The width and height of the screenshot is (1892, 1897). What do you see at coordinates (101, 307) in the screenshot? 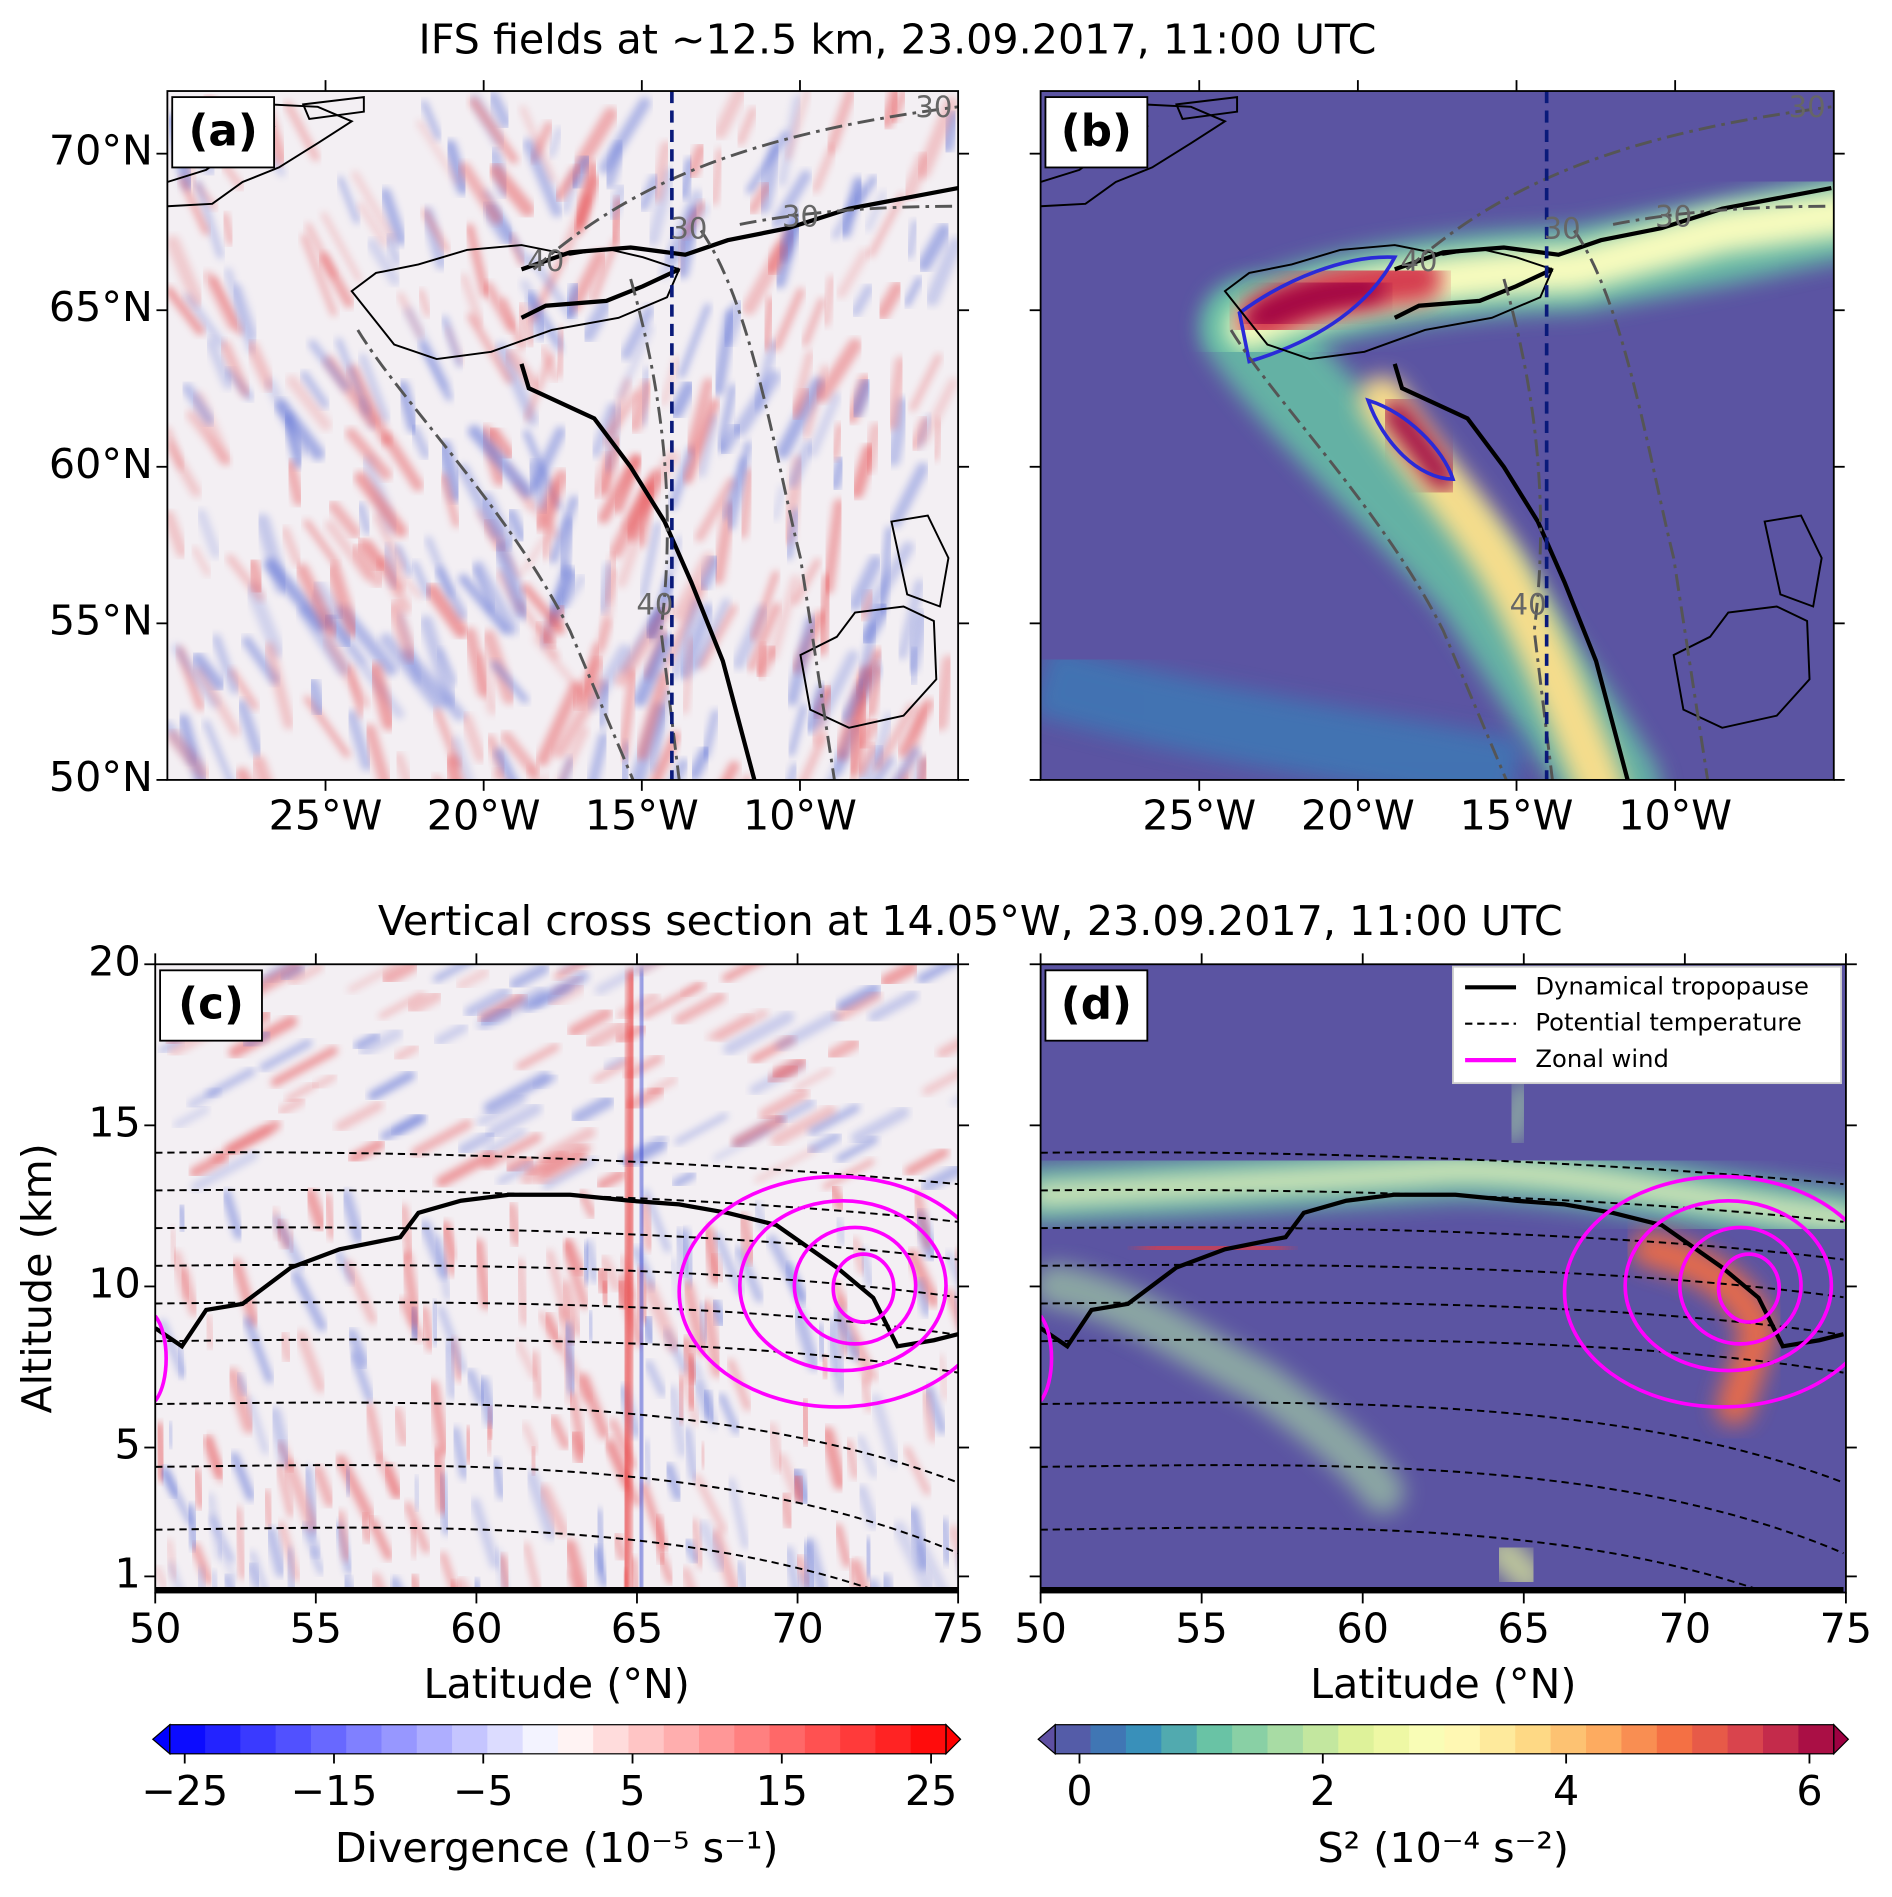
I see `y-tick-label: 65°N` at bounding box center [101, 307].